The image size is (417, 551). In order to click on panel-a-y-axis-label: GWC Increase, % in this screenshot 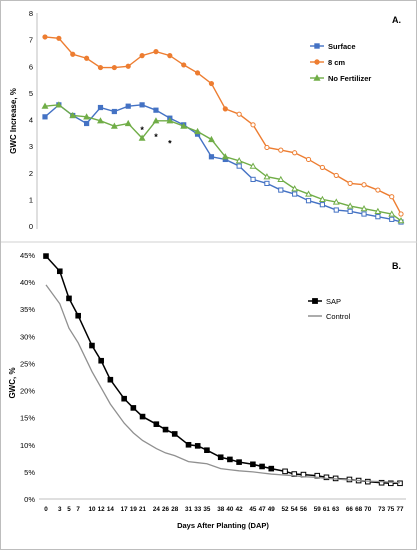, I will do `click(13, 121)`.